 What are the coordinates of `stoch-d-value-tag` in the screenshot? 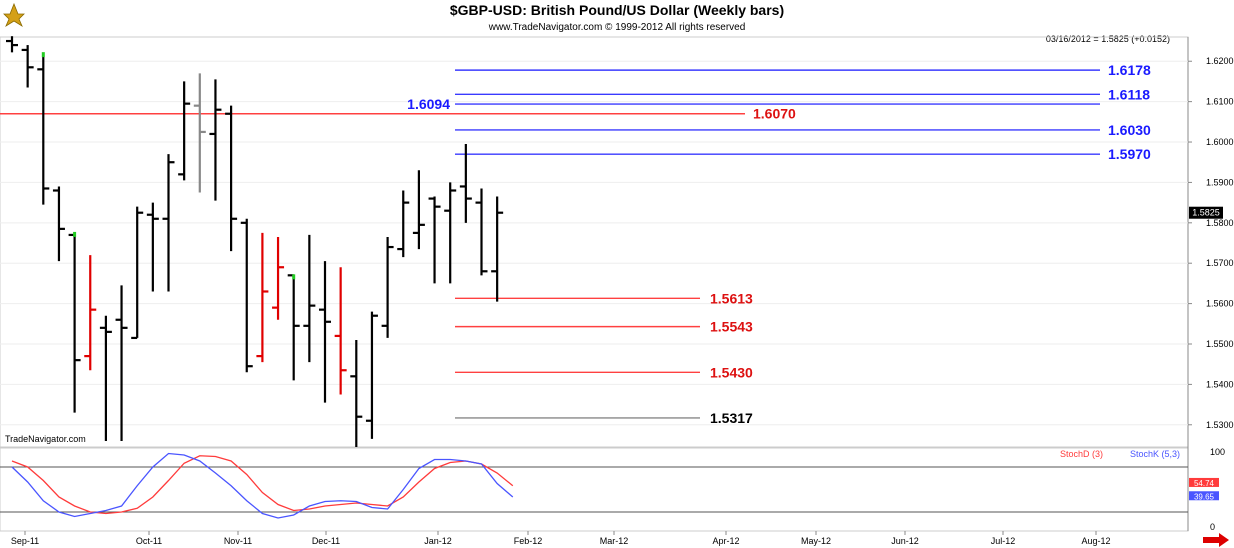 It's located at (1204, 482).